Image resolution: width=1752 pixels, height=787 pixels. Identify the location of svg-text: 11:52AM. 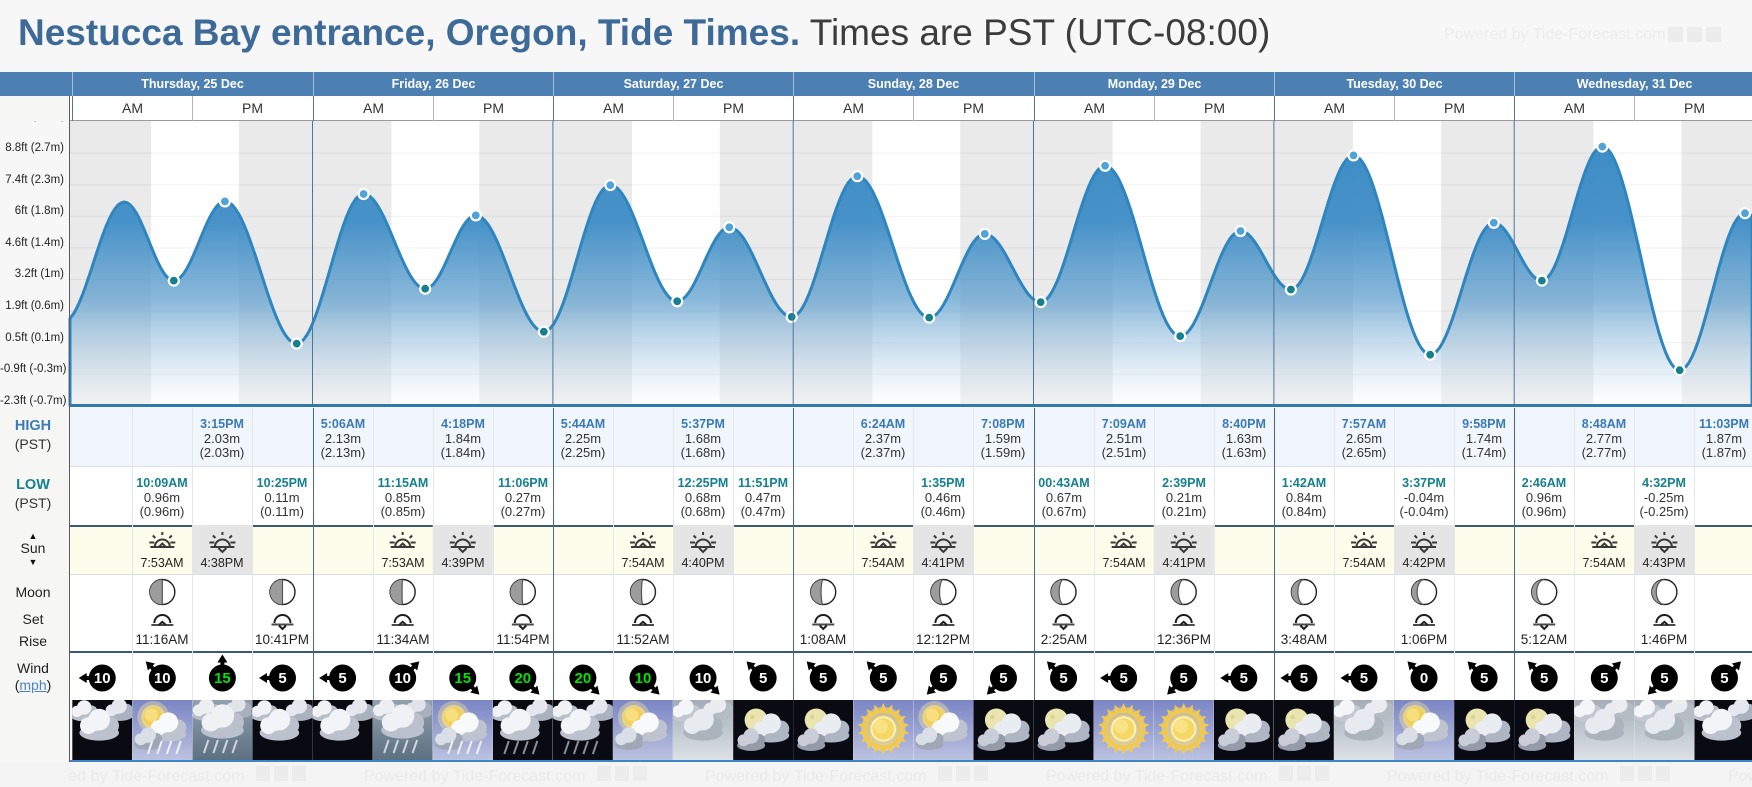
(642, 639).